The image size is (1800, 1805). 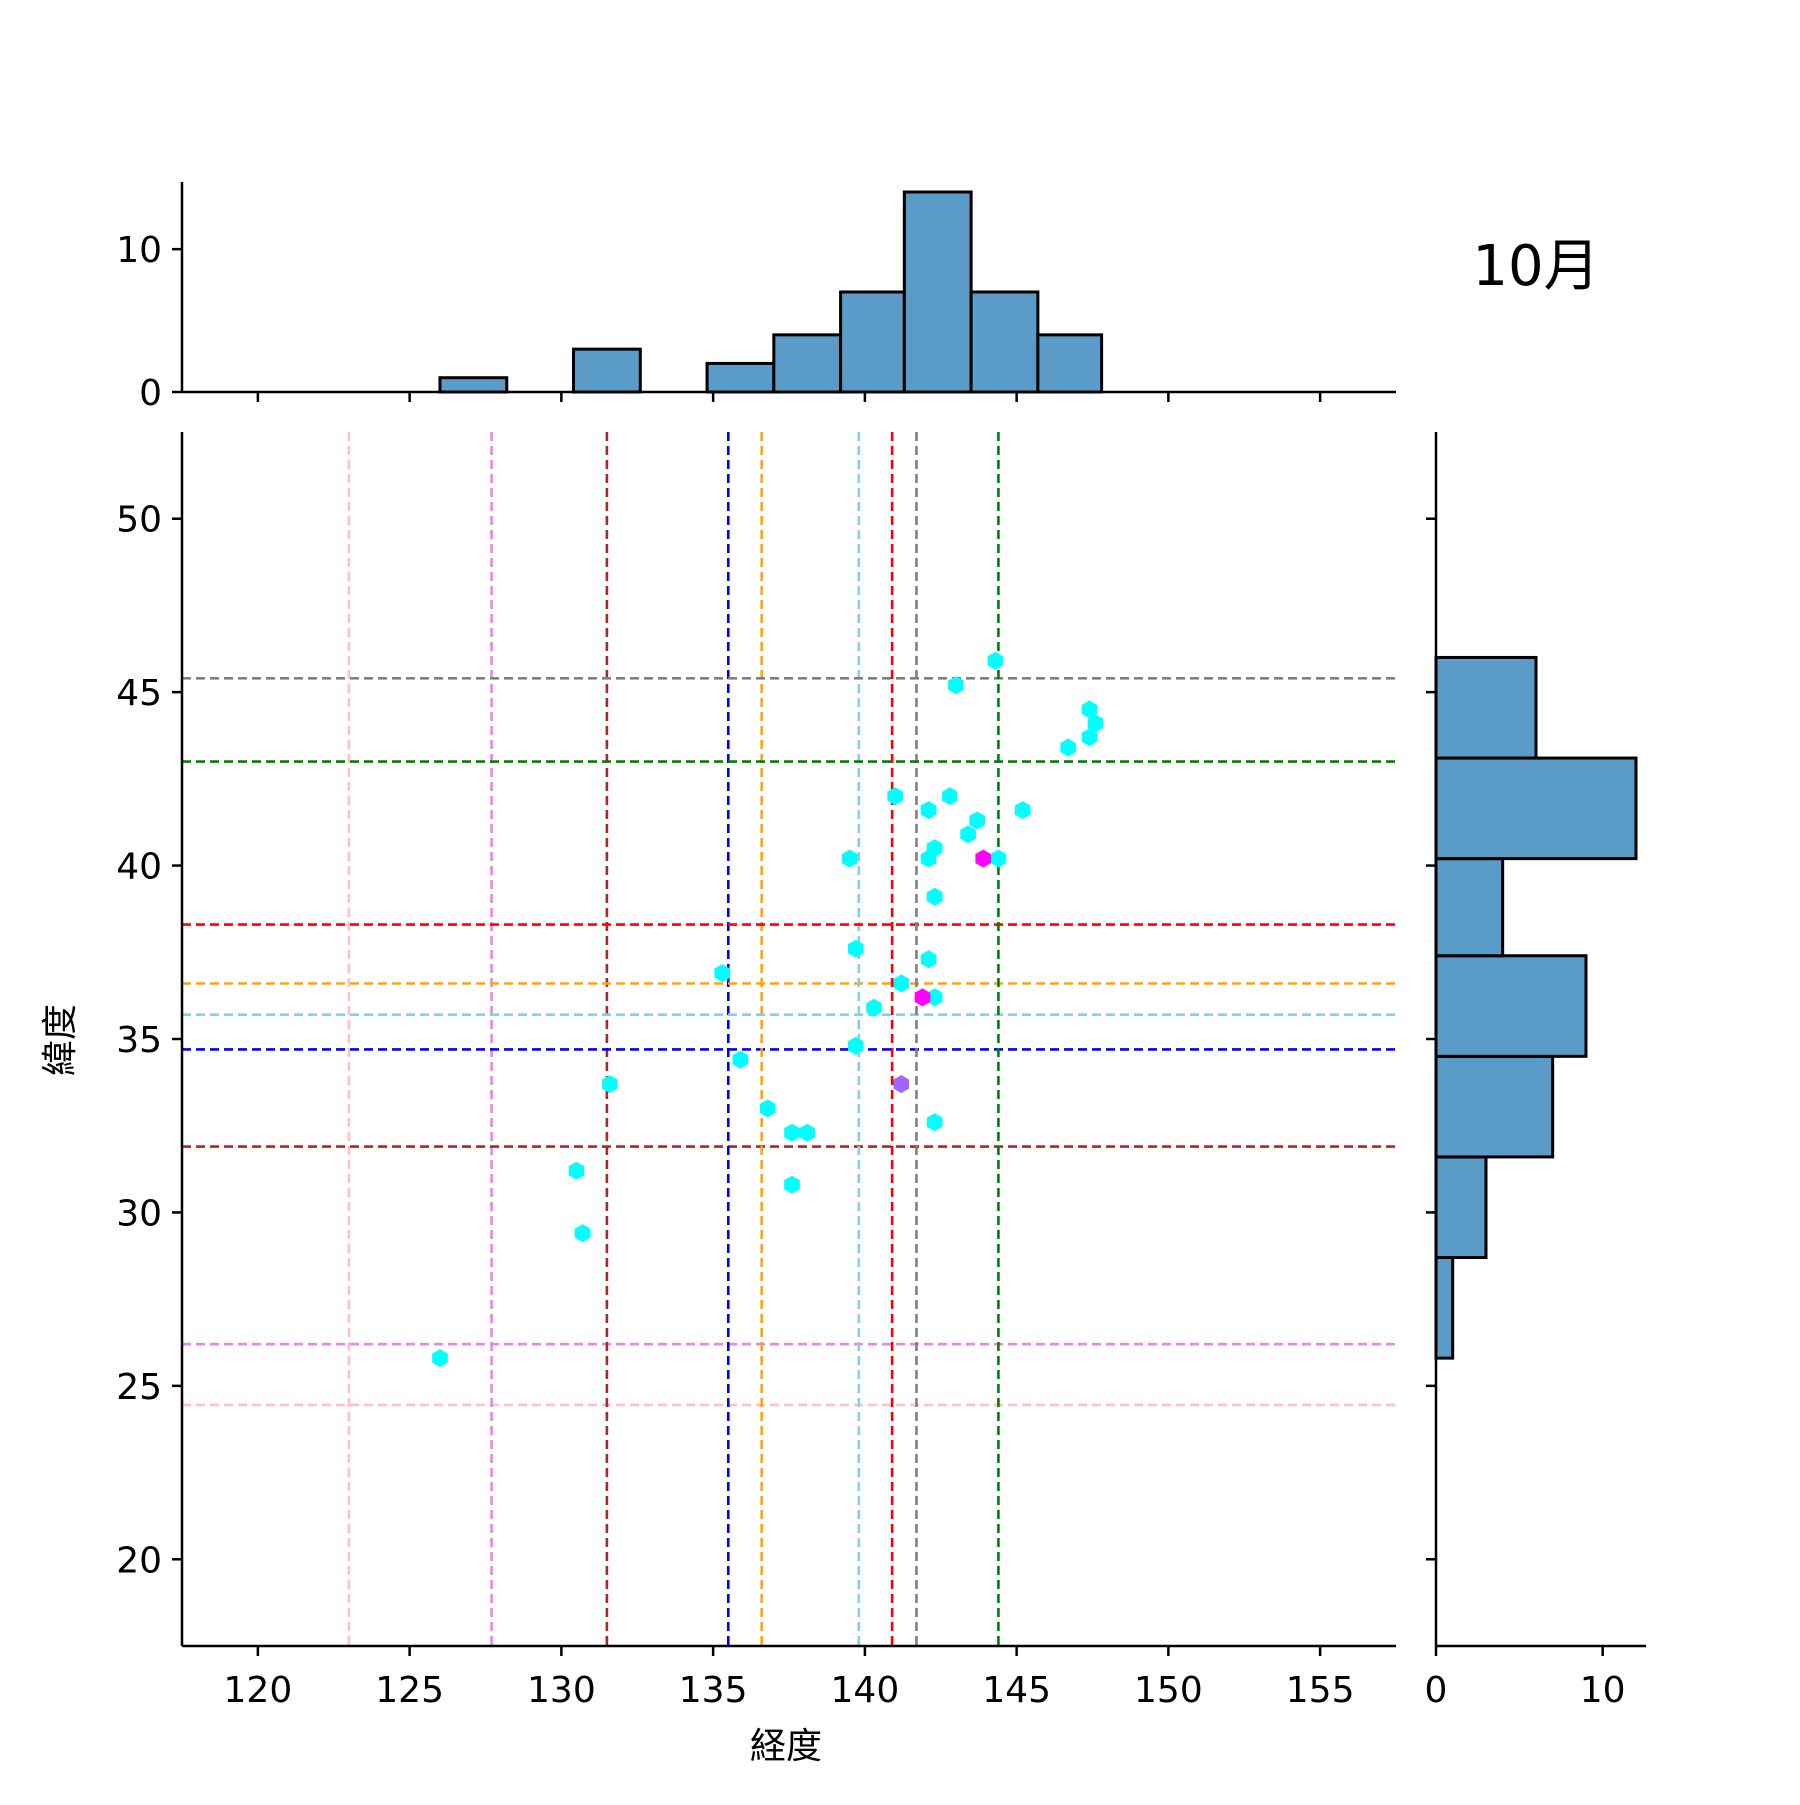 I want to click on y-tick-label: 45, so click(x=139, y=693).